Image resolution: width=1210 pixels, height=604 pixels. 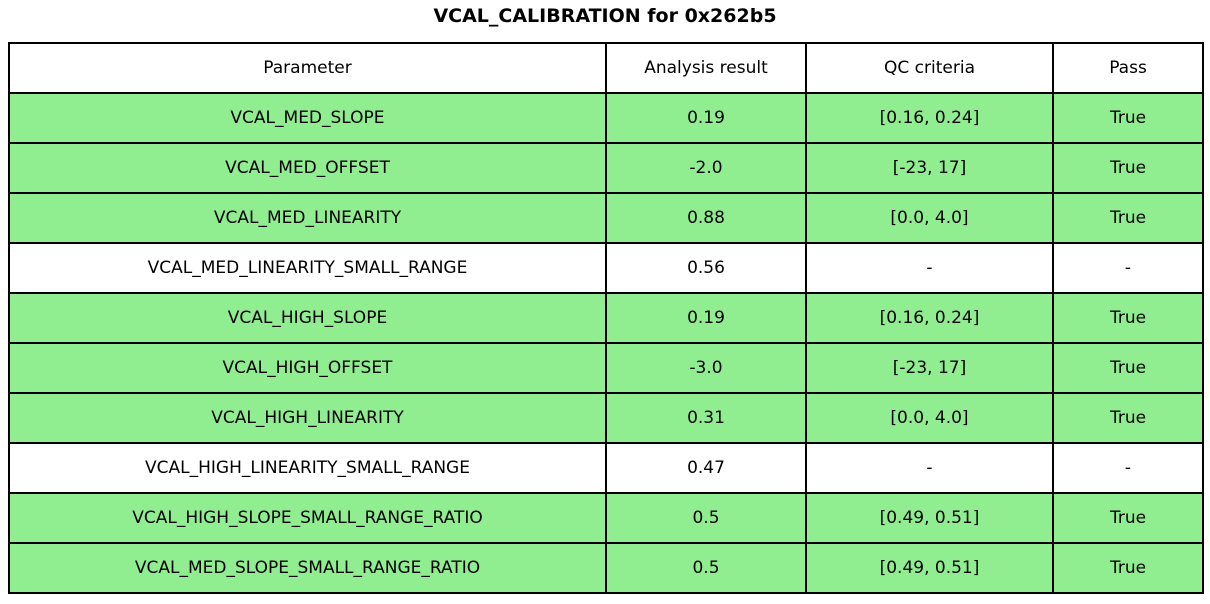 I want to click on parameter-cell: VCAL_MED_LINEARITY, so click(x=307, y=218).